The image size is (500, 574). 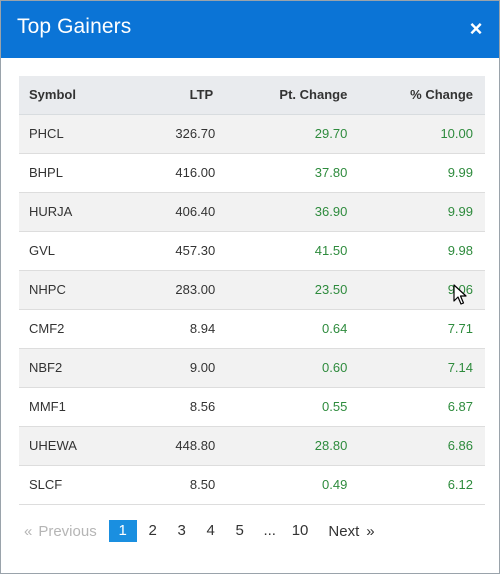 I want to click on pagination: « Previous 1 2 3 4 5 ... 10 Next », so click(x=199, y=531).